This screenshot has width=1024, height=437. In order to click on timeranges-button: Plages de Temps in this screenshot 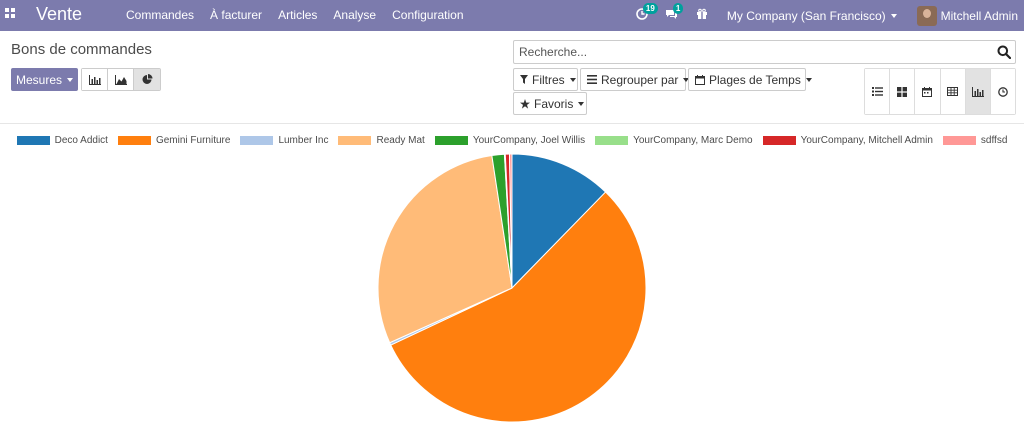, I will do `click(750, 79)`.